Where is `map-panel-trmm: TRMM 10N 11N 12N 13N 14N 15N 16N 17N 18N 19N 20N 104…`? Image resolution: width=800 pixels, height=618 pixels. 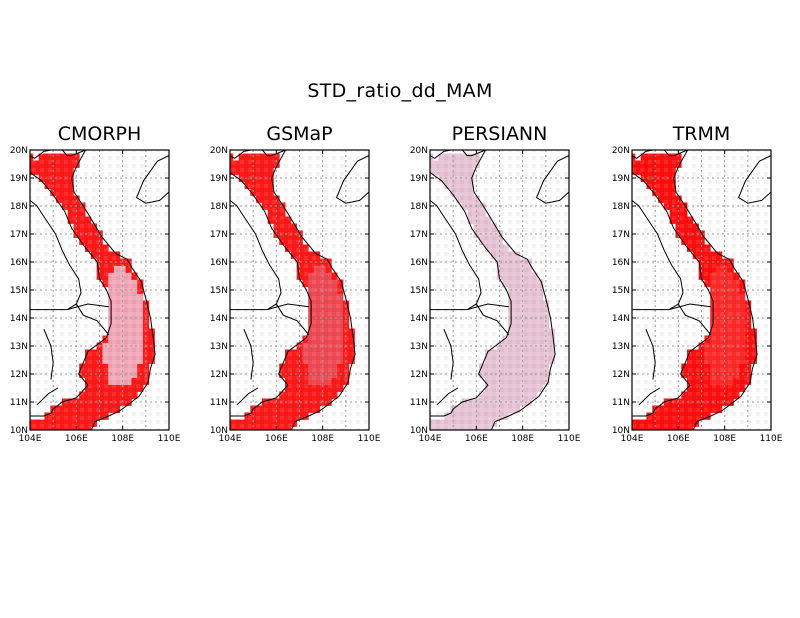 map-panel-trmm: TRMM 10N 11N 12N 13N 14N 15N 16N 17N 18N 19N 20N 104… is located at coordinates (697, 283).